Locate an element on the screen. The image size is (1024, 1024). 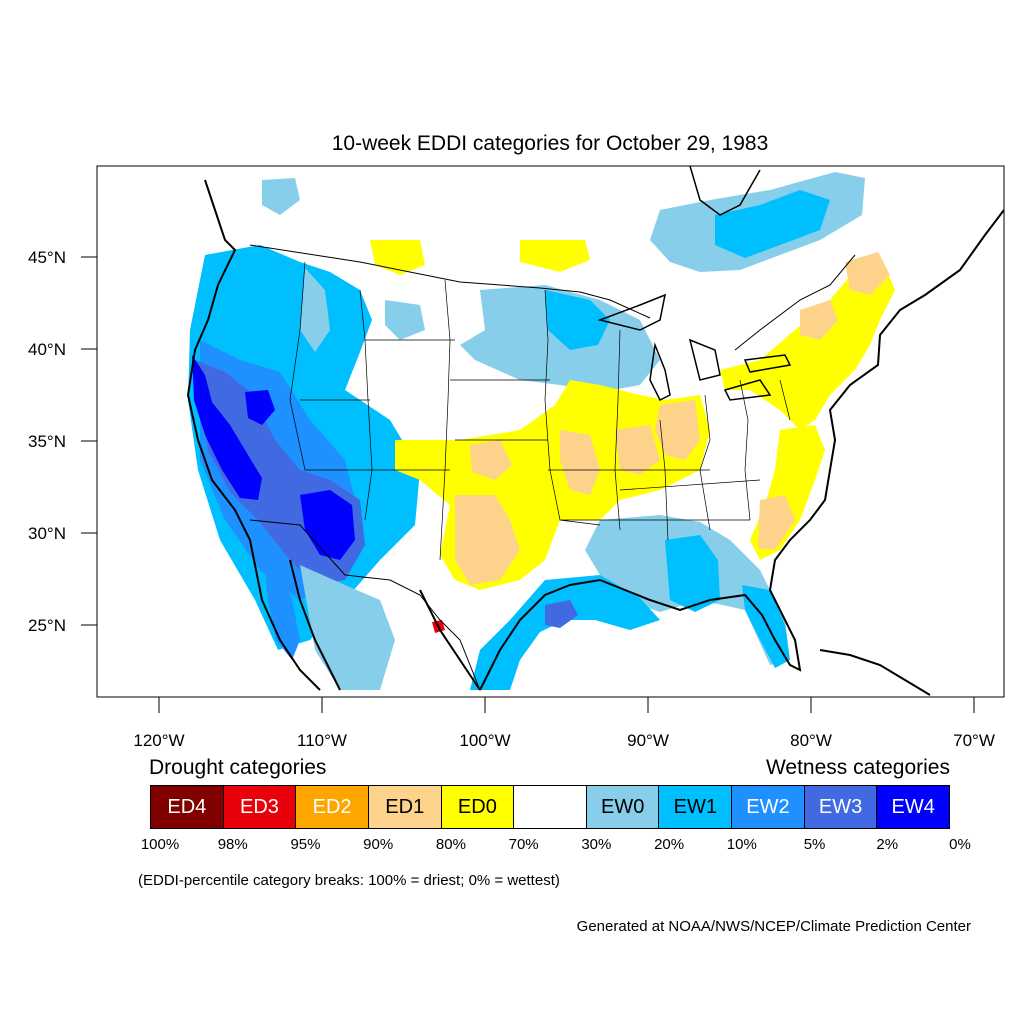
wetness-categories-heading: Wetness categories is located at coordinates (857, 767).